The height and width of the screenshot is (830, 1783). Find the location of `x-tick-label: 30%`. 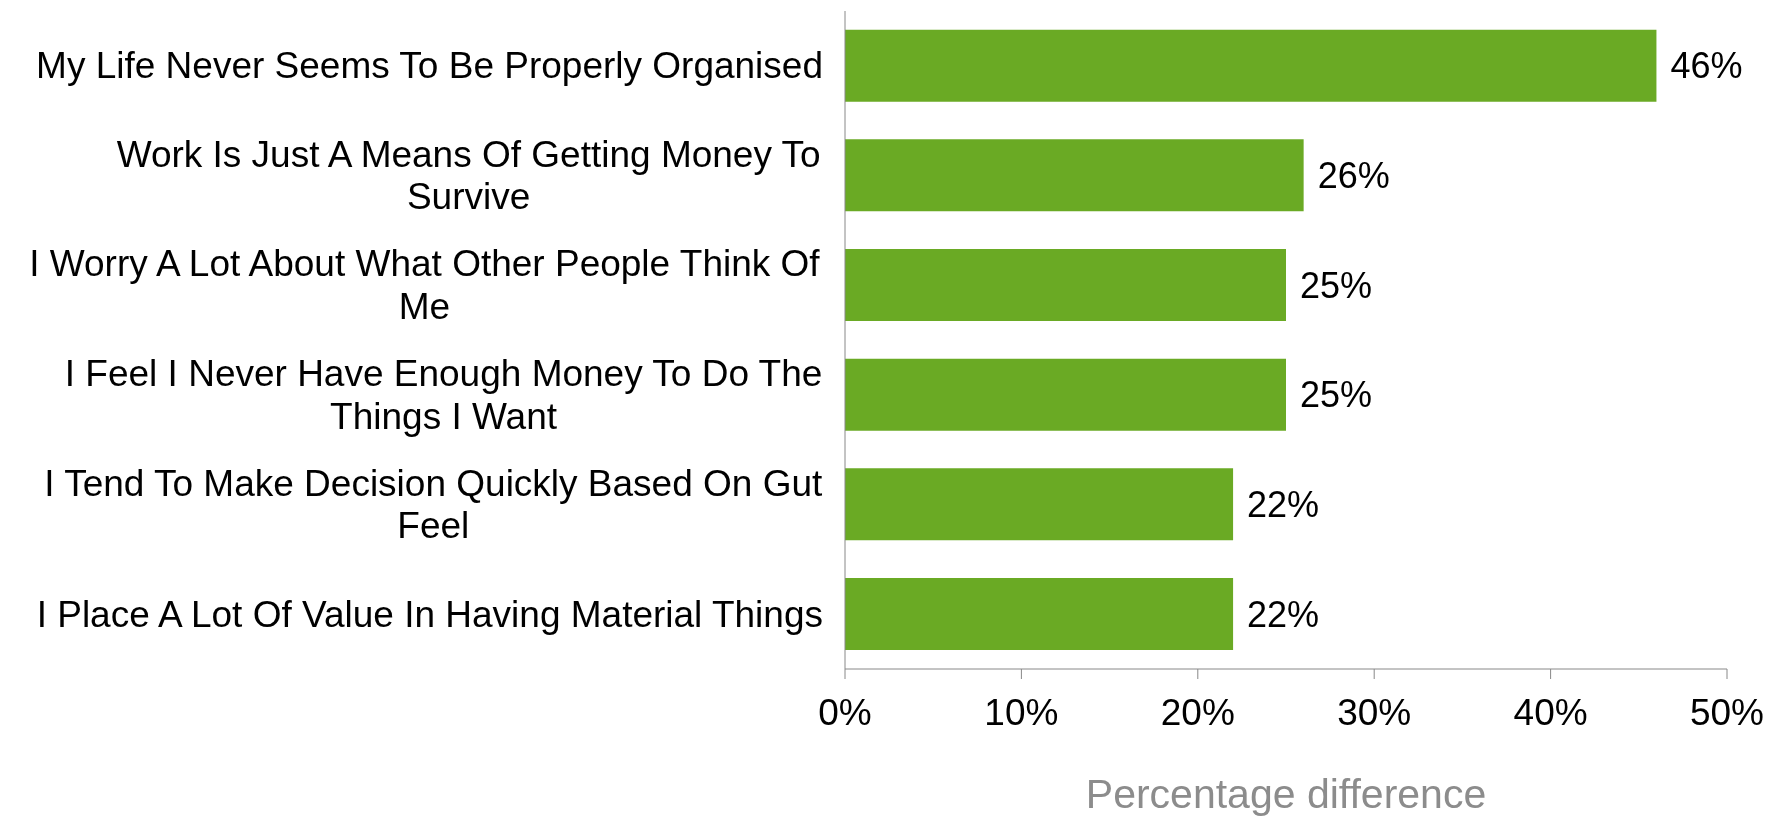

x-tick-label: 30% is located at coordinates (1374, 713).